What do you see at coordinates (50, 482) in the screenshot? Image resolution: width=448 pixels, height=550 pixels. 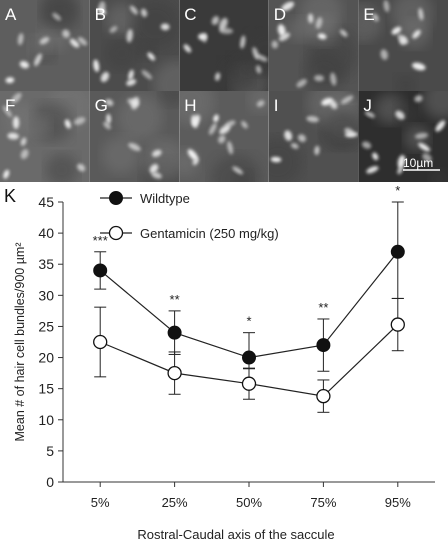 I see `y-tick-label: 0` at bounding box center [50, 482].